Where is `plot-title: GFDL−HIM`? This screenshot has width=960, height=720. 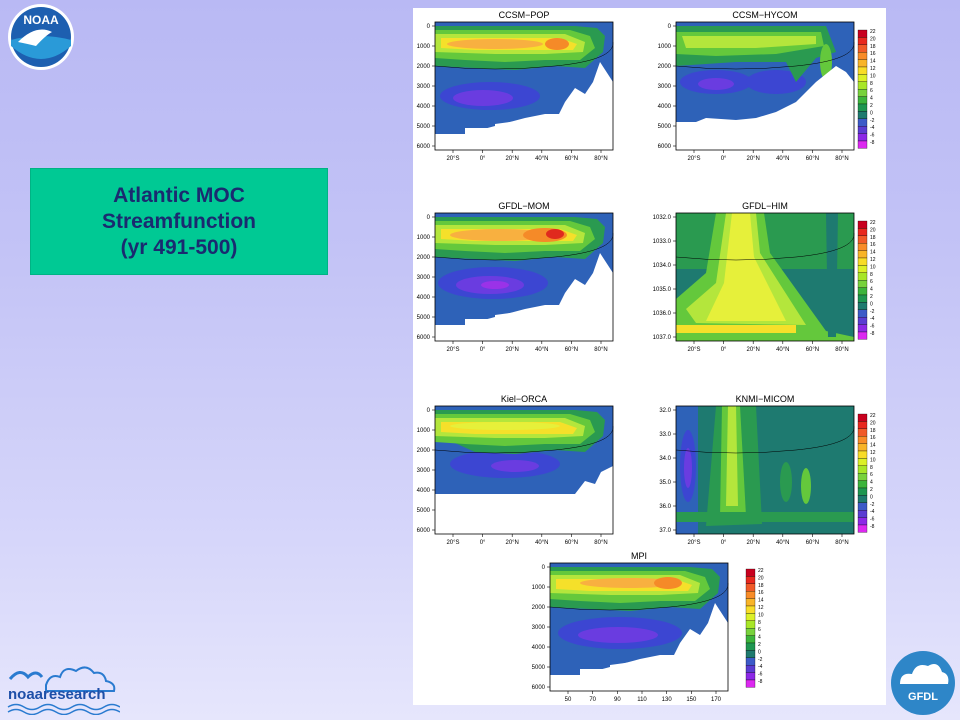 plot-title: GFDL−HIM is located at coordinates (765, 206).